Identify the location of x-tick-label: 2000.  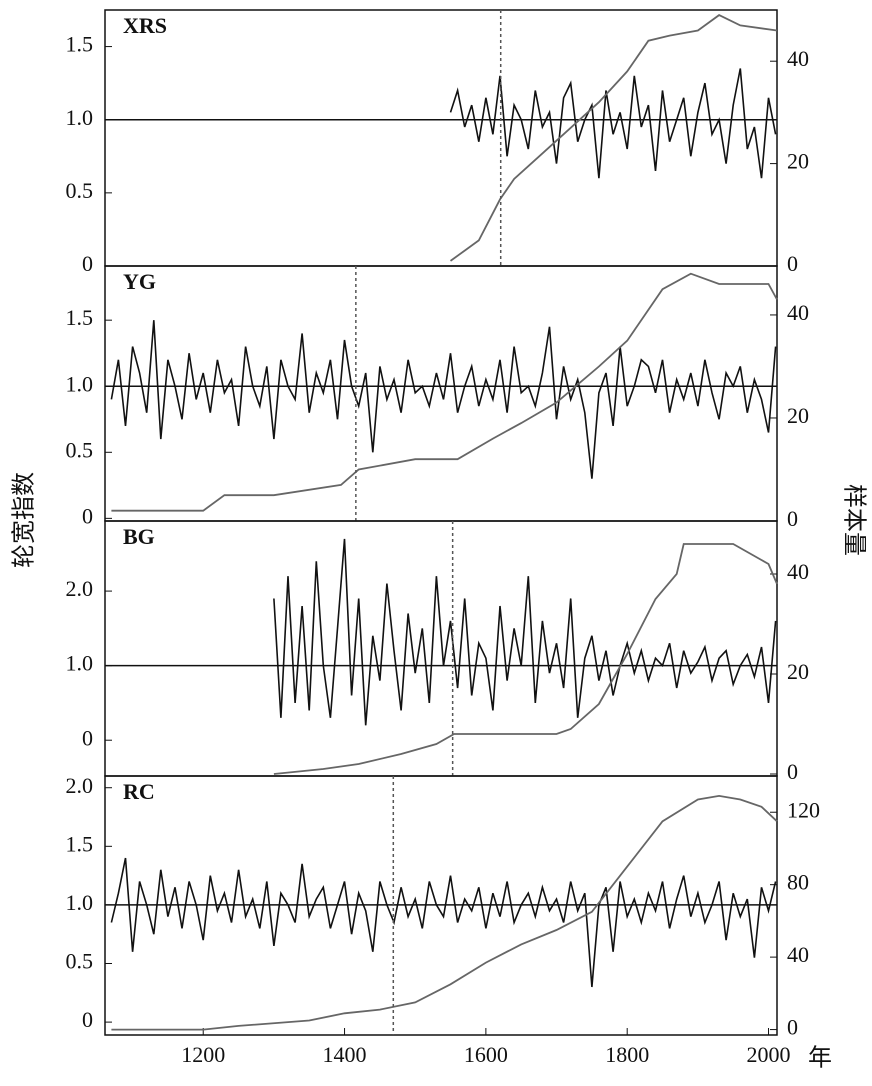
(769, 1054).